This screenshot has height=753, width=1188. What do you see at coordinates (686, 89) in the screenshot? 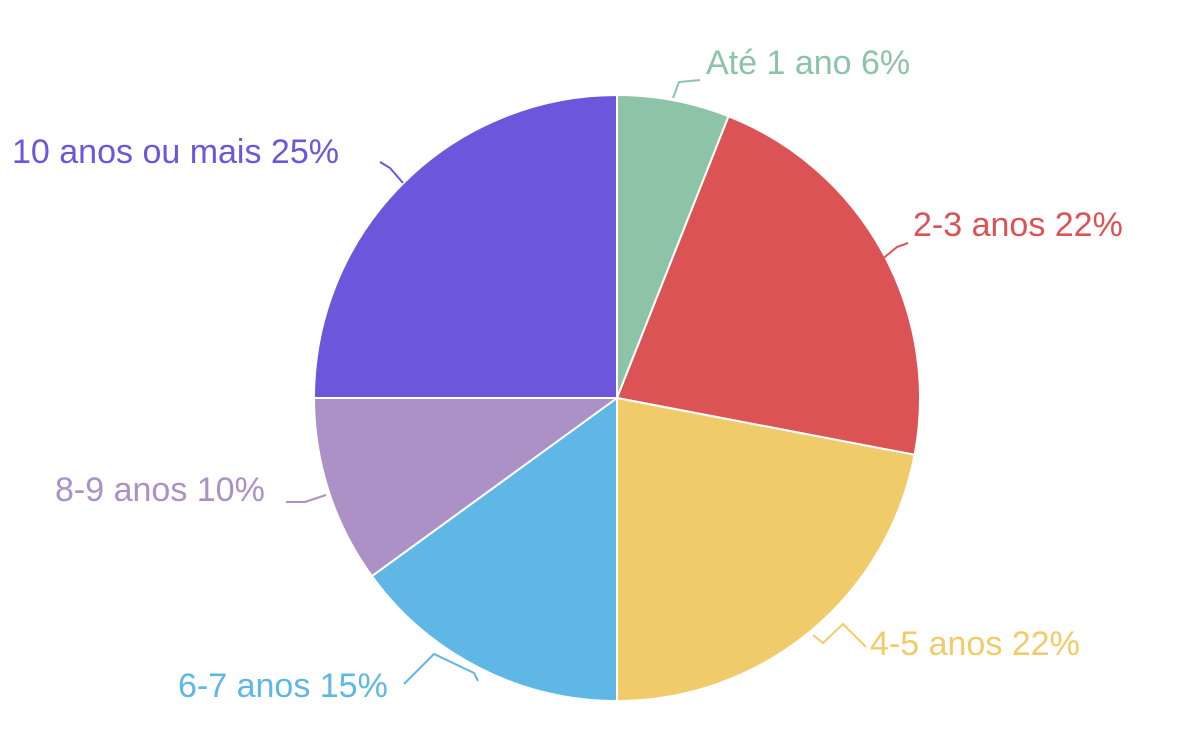
I see `leader-line-ate-1-ano` at bounding box center [686, 89].